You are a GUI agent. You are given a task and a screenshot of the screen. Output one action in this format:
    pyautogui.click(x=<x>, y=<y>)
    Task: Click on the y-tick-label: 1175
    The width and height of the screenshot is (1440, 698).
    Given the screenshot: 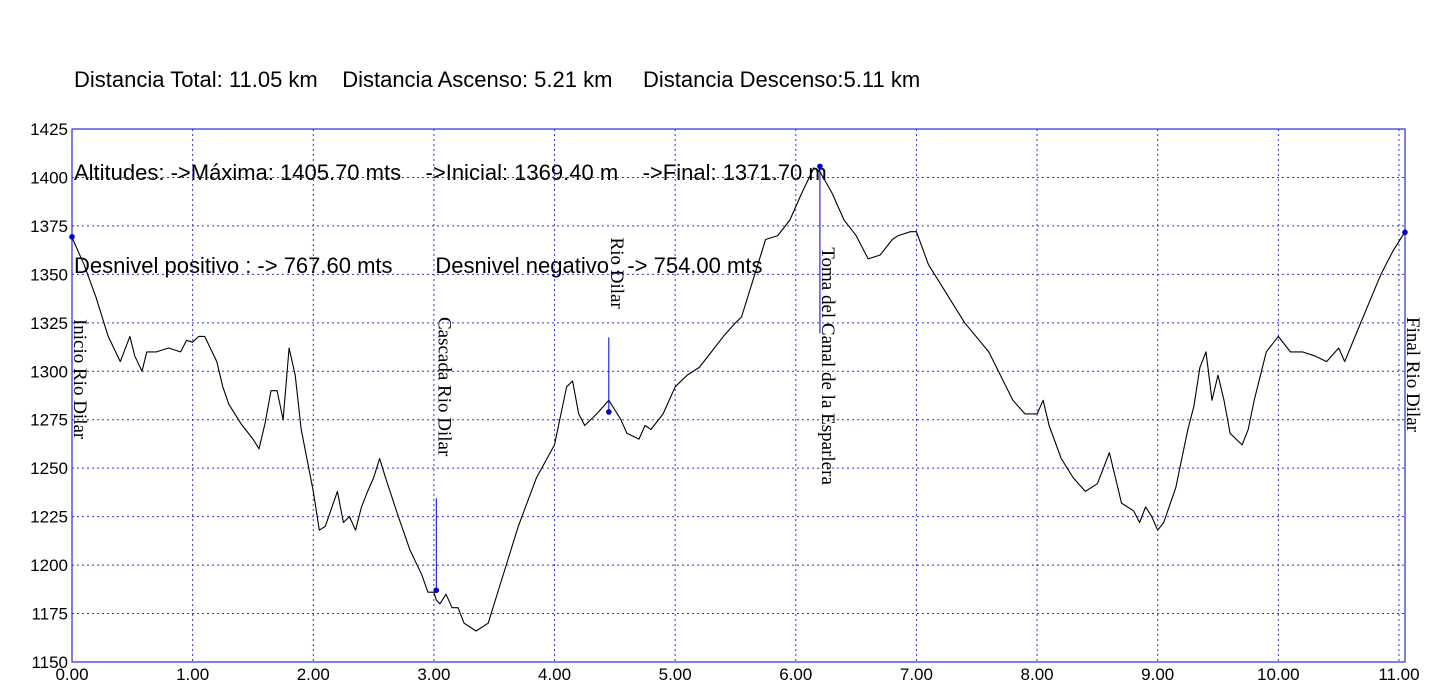 What is the action you would take?
    pyautogui.click(x=49, y=614)
    